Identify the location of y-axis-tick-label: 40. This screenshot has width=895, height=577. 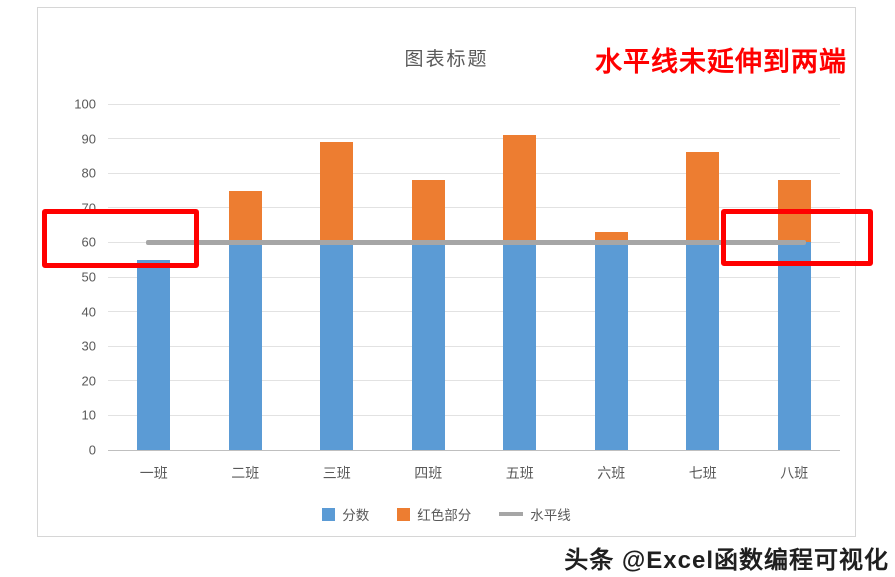
(88, 312).